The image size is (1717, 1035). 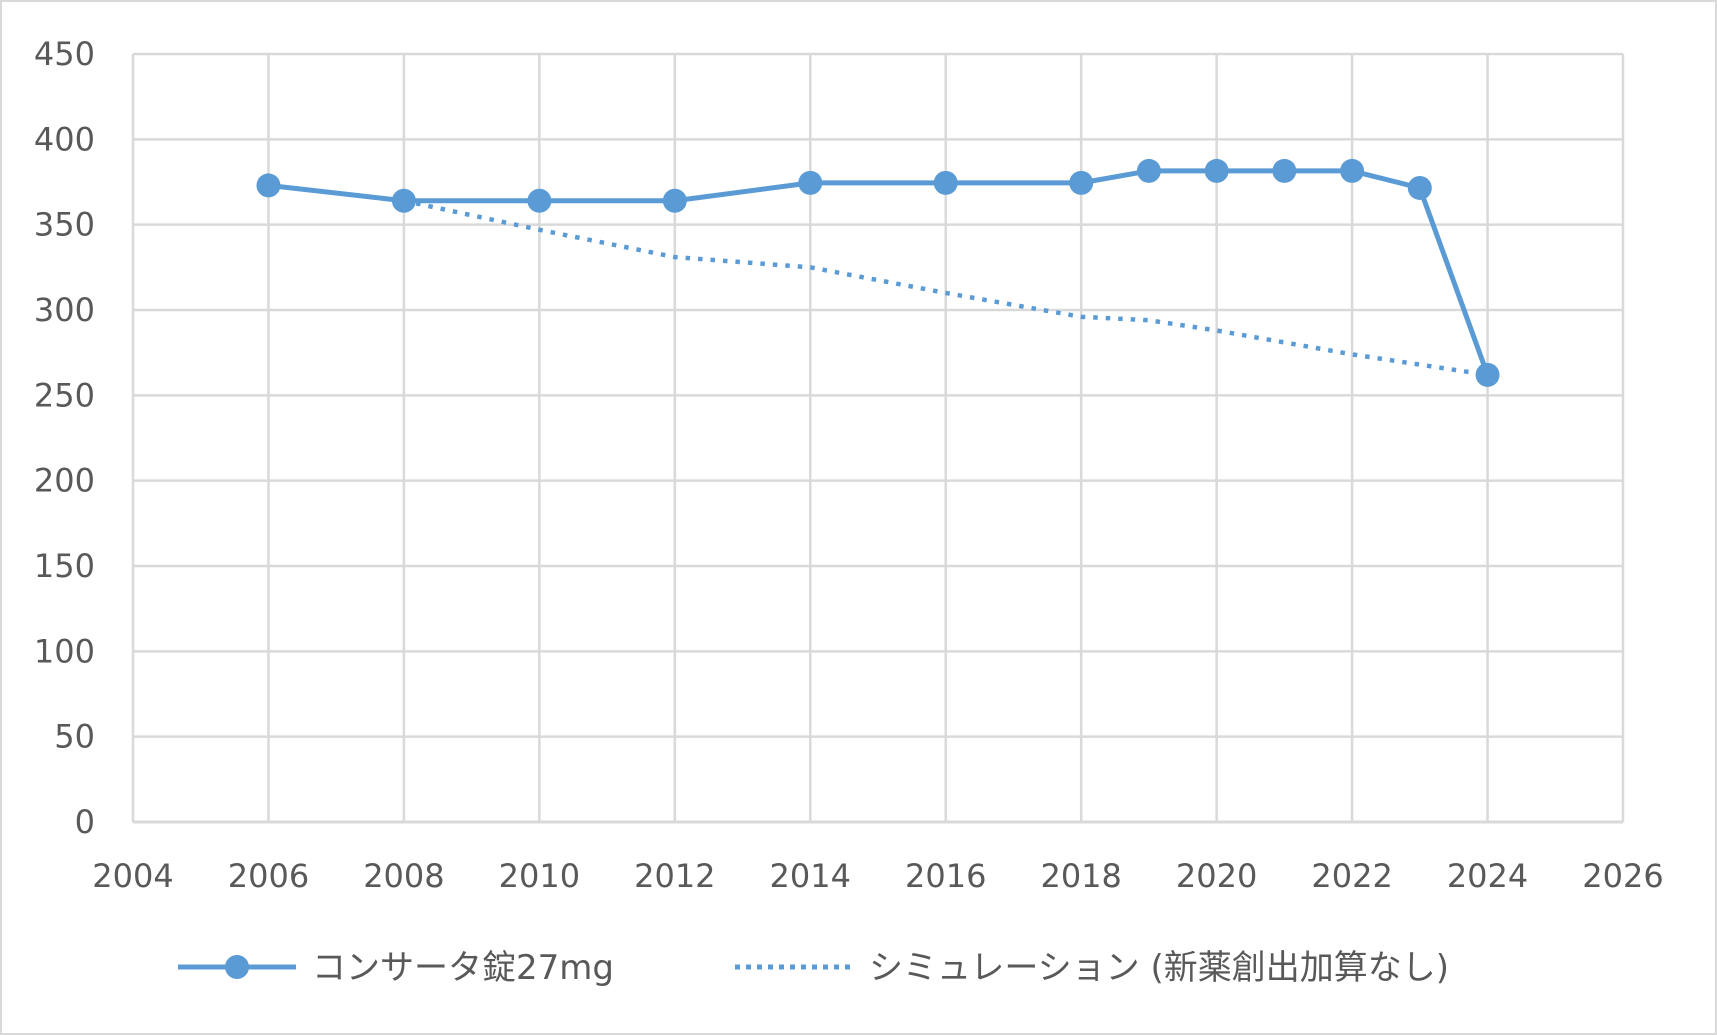 What do you see at coordinates (64, 225) in the screenshot?
I see `y-tick-label: 350` at bounding box center [64, 225].